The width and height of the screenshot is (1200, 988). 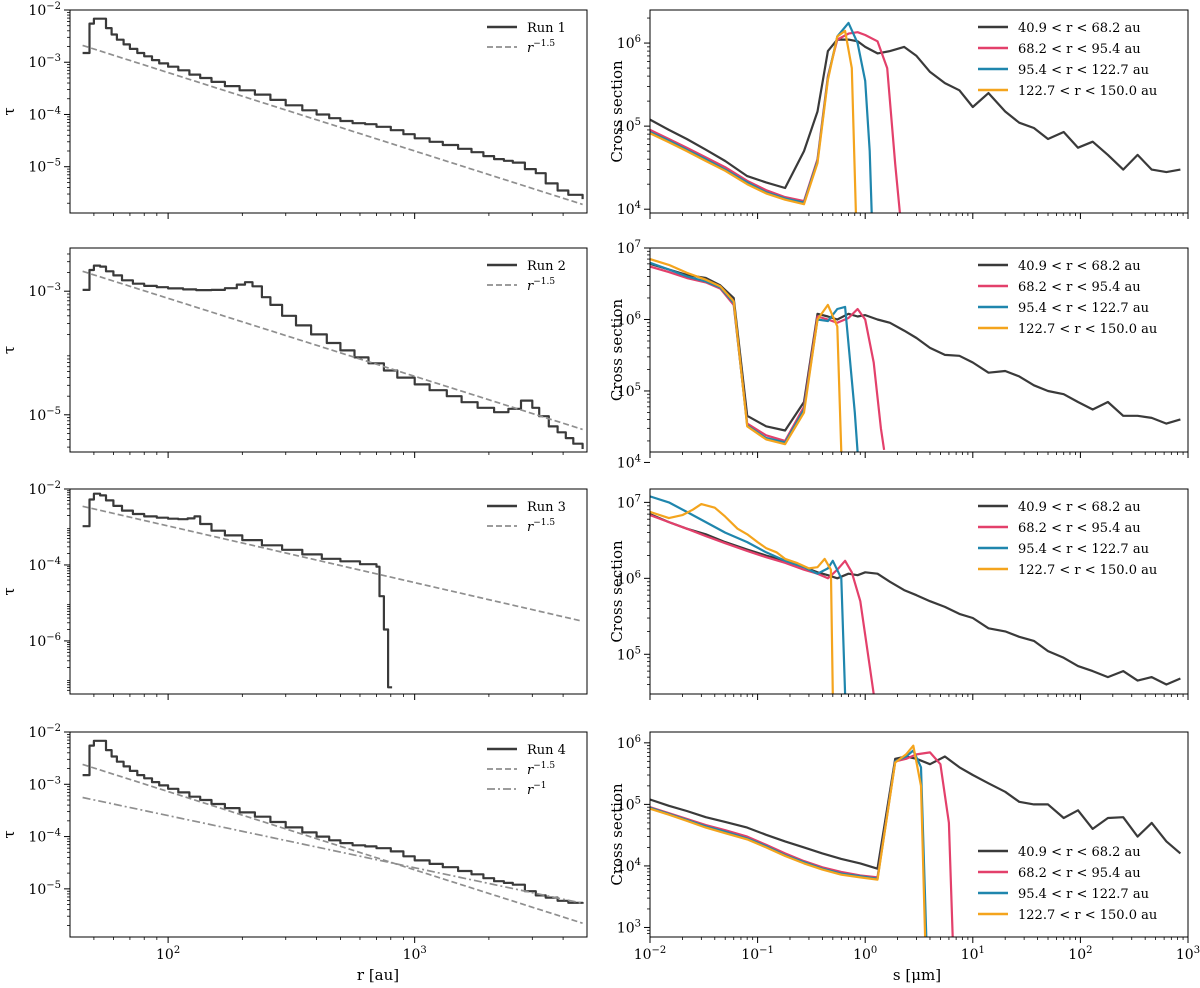 What do you see at coordinates (546, 750) in the screenshot?
I see `legend-label: Run 4` at bounding box center [546, 750].